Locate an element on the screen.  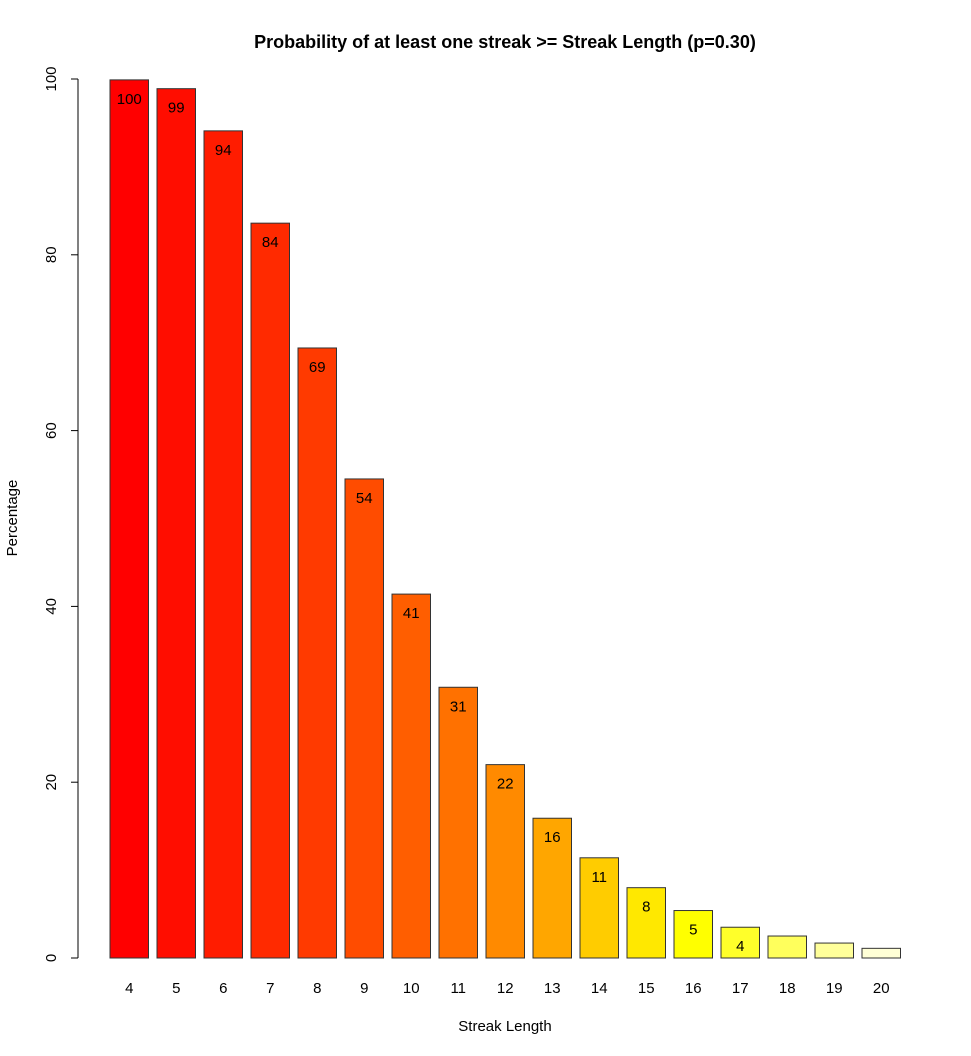
x-tick-label: 10 is located at coordinates (411, 988).